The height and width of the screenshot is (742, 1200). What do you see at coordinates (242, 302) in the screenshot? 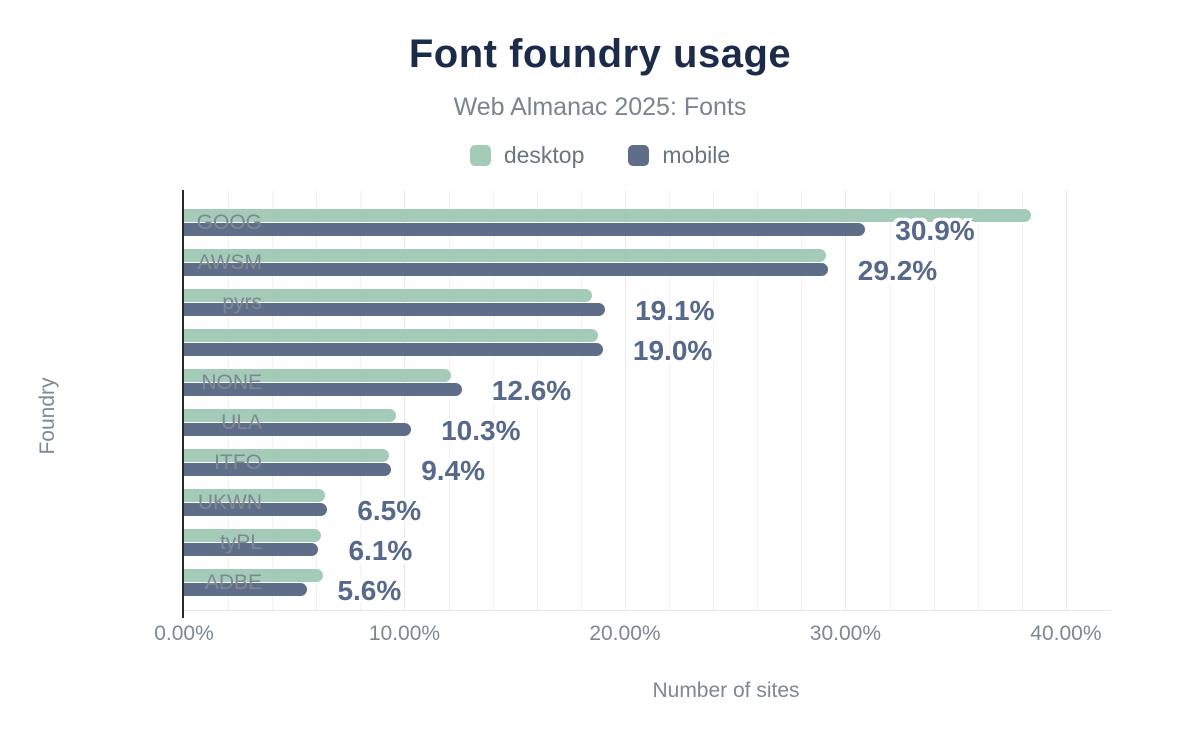
I see `category-label: pyrs` at bounding box center [242, 302].